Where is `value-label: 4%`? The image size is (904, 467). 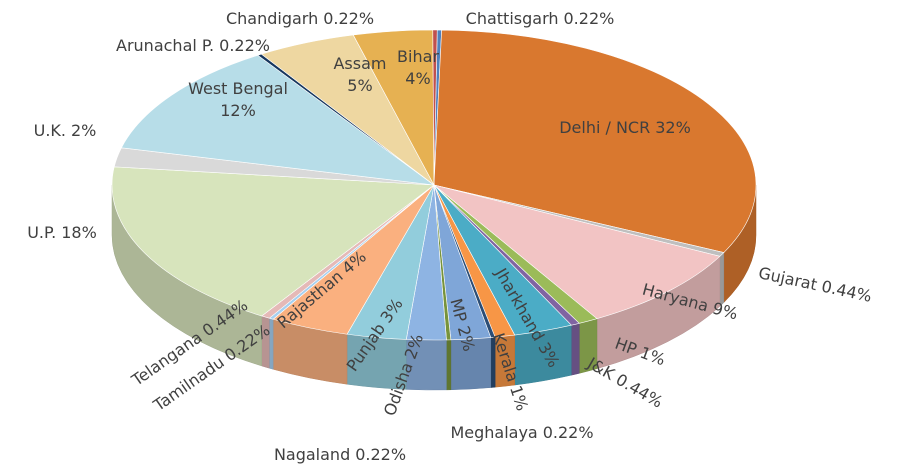 value-label: 4% is located at coordinates (417, 78).